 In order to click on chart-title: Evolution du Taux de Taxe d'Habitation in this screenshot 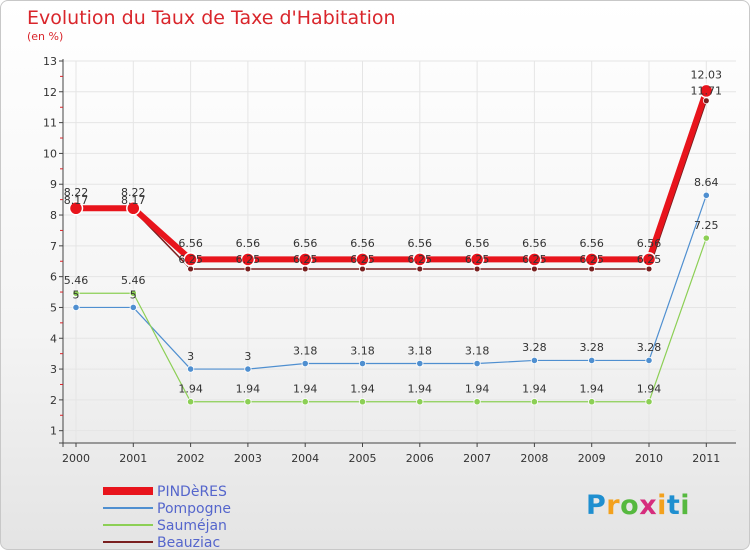, I will do `click(211, 18)`.